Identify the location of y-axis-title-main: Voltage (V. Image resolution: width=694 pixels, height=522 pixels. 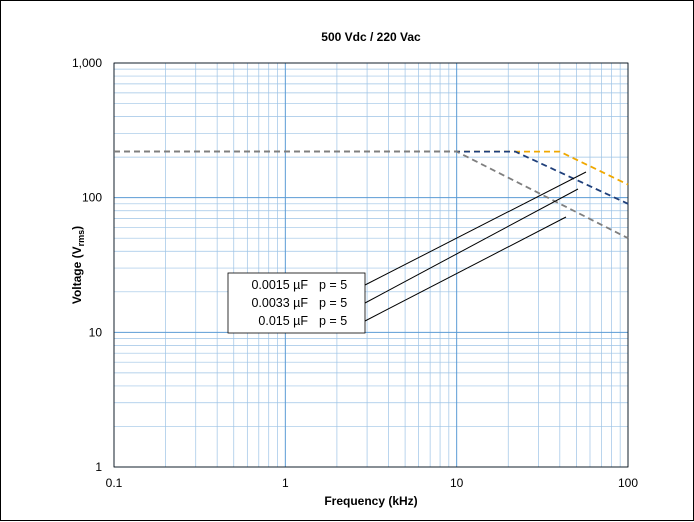
(77, 275).